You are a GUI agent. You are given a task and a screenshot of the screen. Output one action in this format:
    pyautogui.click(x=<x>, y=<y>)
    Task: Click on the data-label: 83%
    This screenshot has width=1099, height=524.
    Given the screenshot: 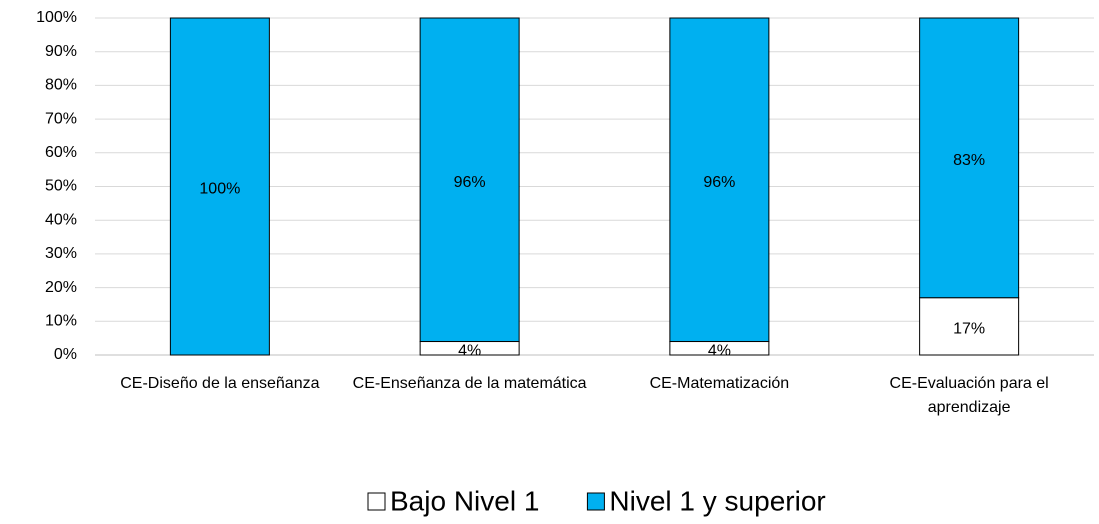 What is the action you would take?
    pyautogui.click(x=969, y=160)
    